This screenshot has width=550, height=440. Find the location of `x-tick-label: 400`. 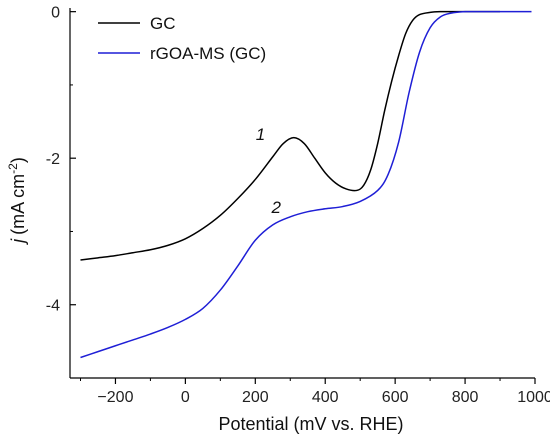

x-tick-label: 400 is located at coordinates (325, 397).